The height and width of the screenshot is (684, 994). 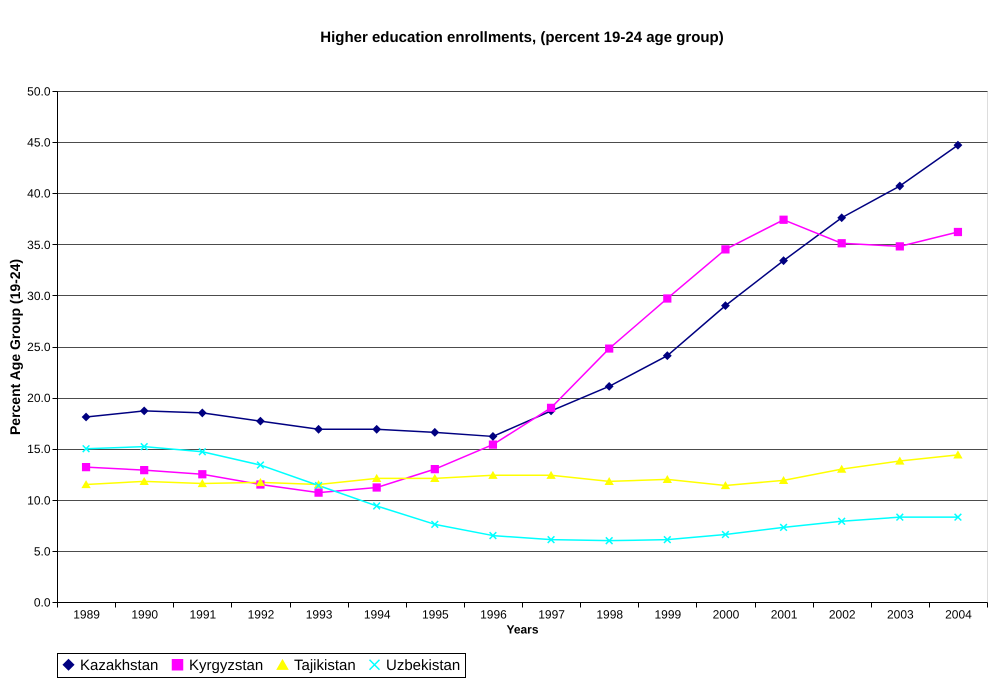 What do you see at coordinates (958, 615) in the screenshot?
I see `x-tick-label: 2004` at bounding box center [958, 615].